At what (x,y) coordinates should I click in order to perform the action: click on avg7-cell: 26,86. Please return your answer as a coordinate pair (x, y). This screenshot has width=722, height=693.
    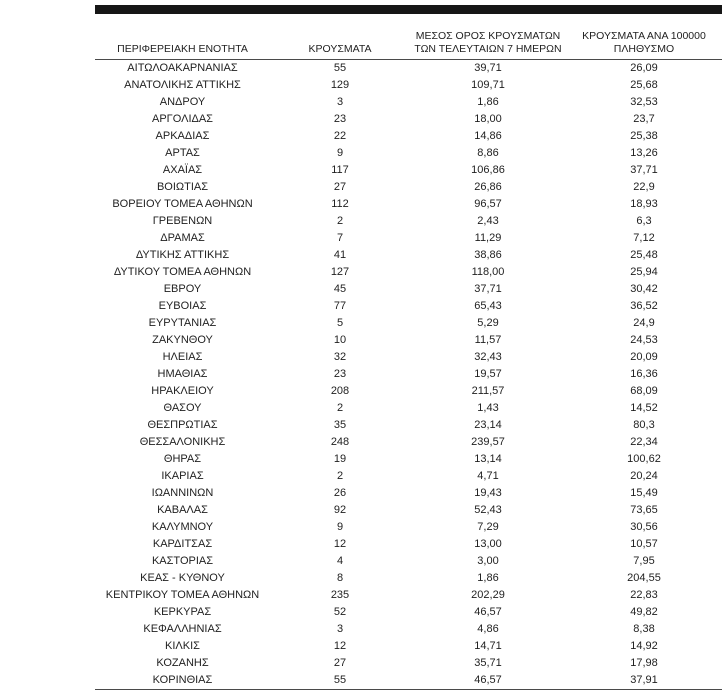
    Looking at the image, I should click on (488, 187).